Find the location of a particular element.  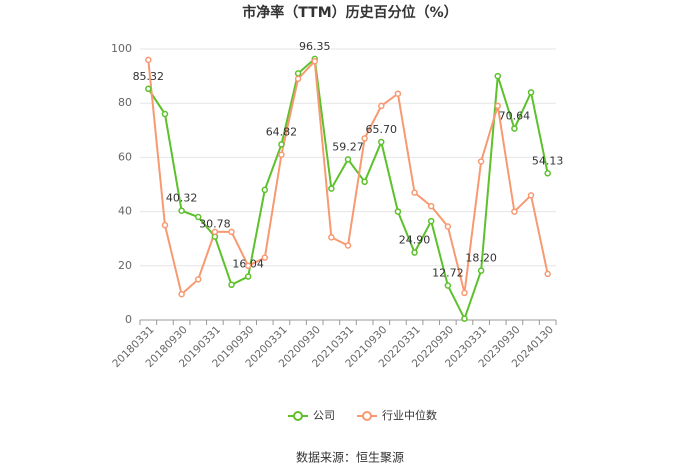

data-label: 18.20 is located at coordinates (481, 258).